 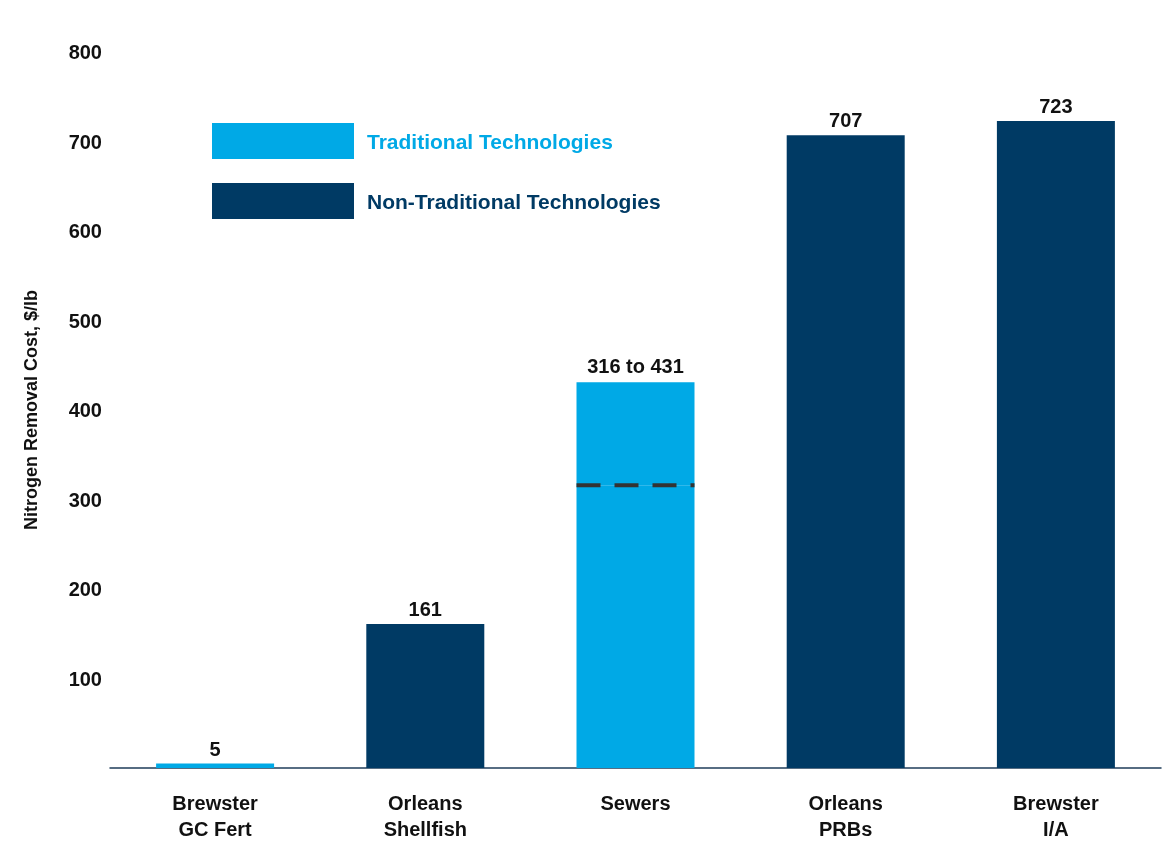 What do you see at coordinates (85, 410) in the screenshot?
I see `y-tick-label: 400` at bounding box center [85, 410].